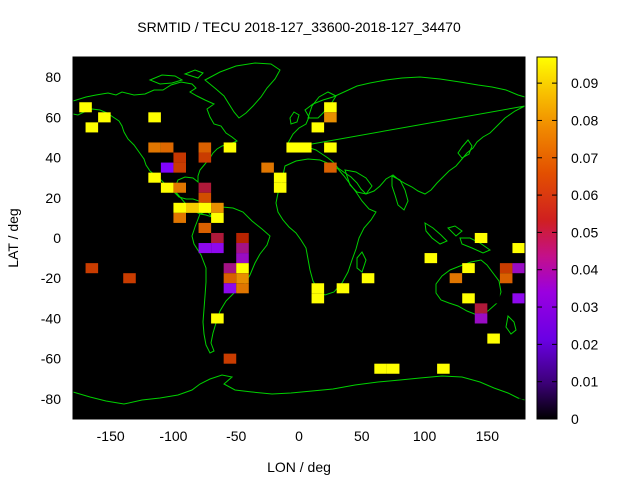 The image size is (640, 480). Describe the element at coordinates (57, 238) in the screenshot. I see `y-tick-label-4: 0` at that location.